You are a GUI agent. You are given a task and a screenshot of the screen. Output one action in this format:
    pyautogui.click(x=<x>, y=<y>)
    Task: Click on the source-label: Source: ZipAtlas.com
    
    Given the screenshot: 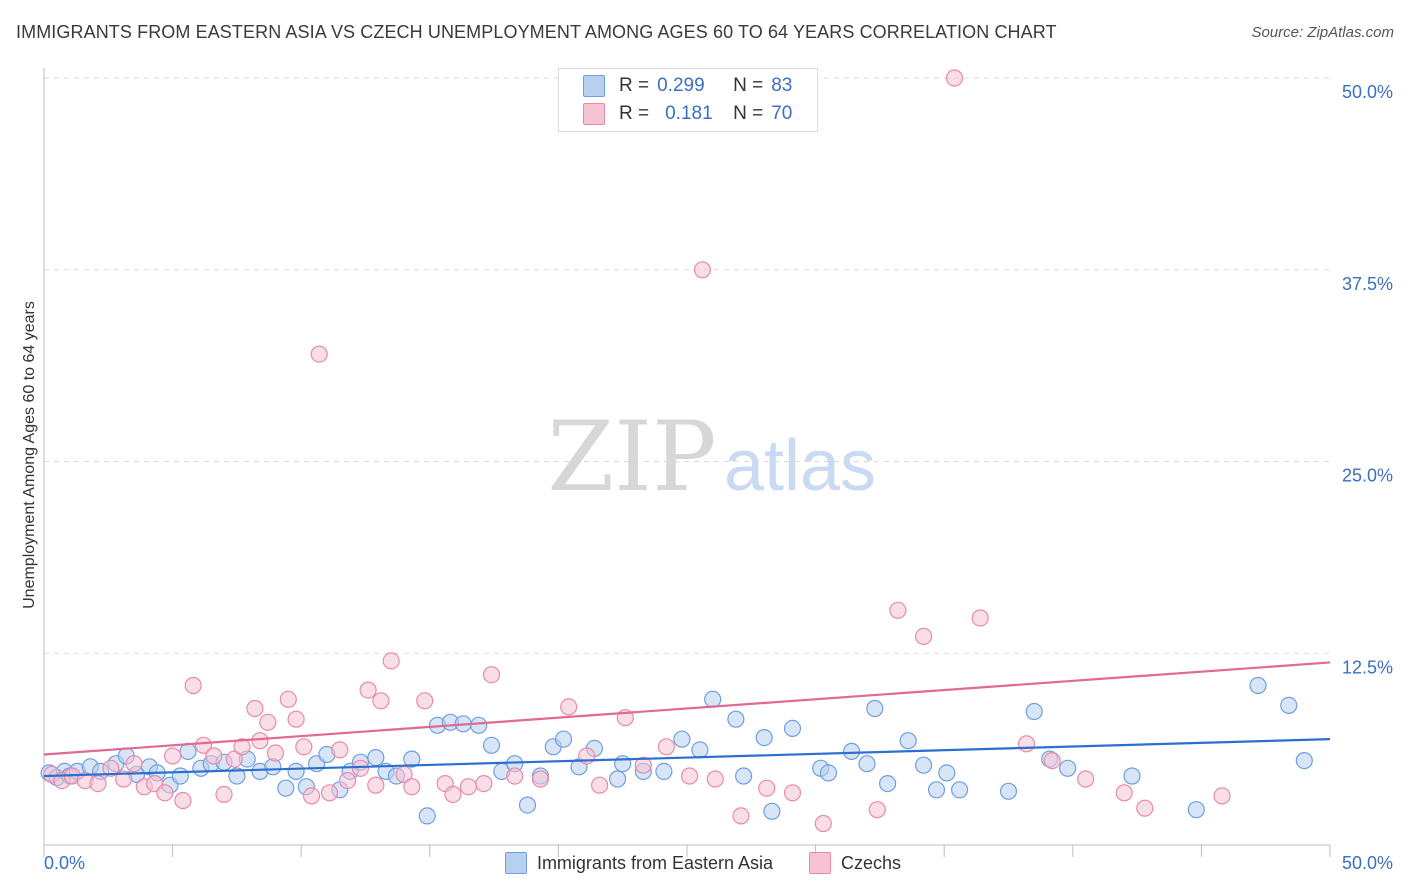 What is the action you would take?
    pyautogui.click(x=1322, y=32)
    